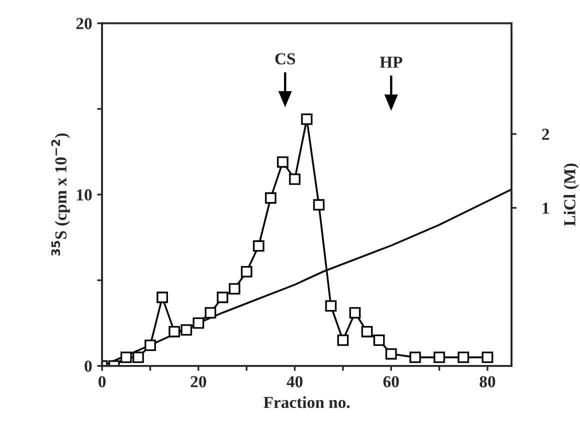  Describe the element at coordinates (546, 134) in the screenshot. I see `y2-tick-label: 2` at that location.